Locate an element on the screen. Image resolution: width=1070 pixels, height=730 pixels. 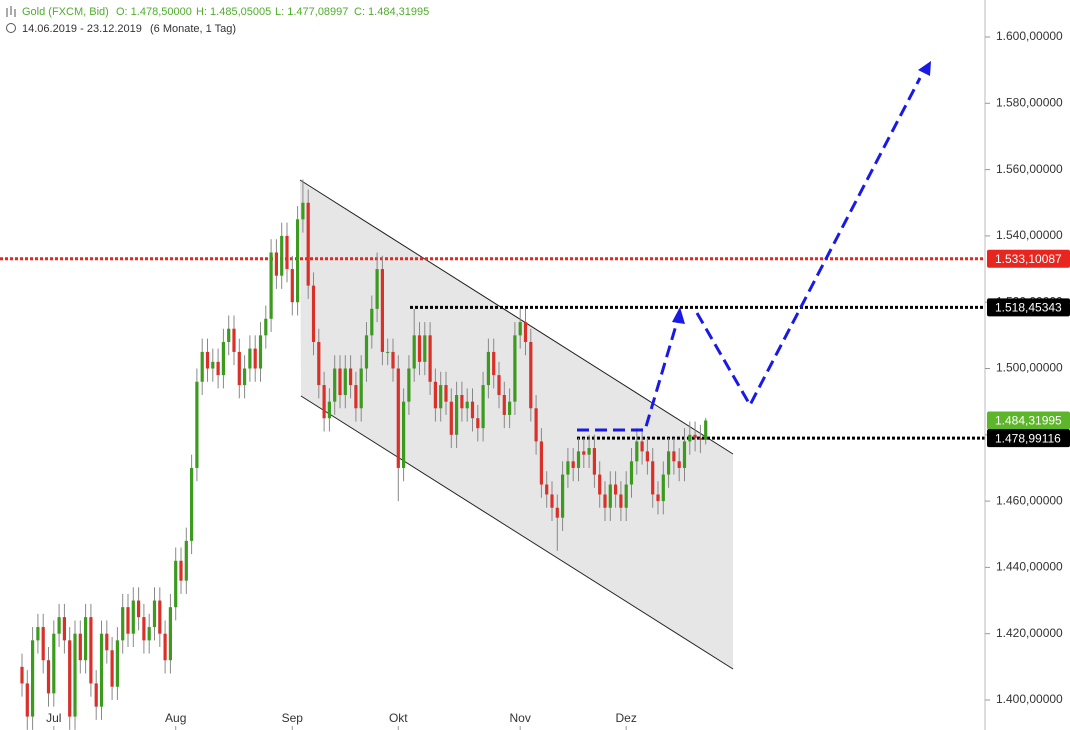
level-label: 1.484,31995 is located at coordinates (1028, 421).